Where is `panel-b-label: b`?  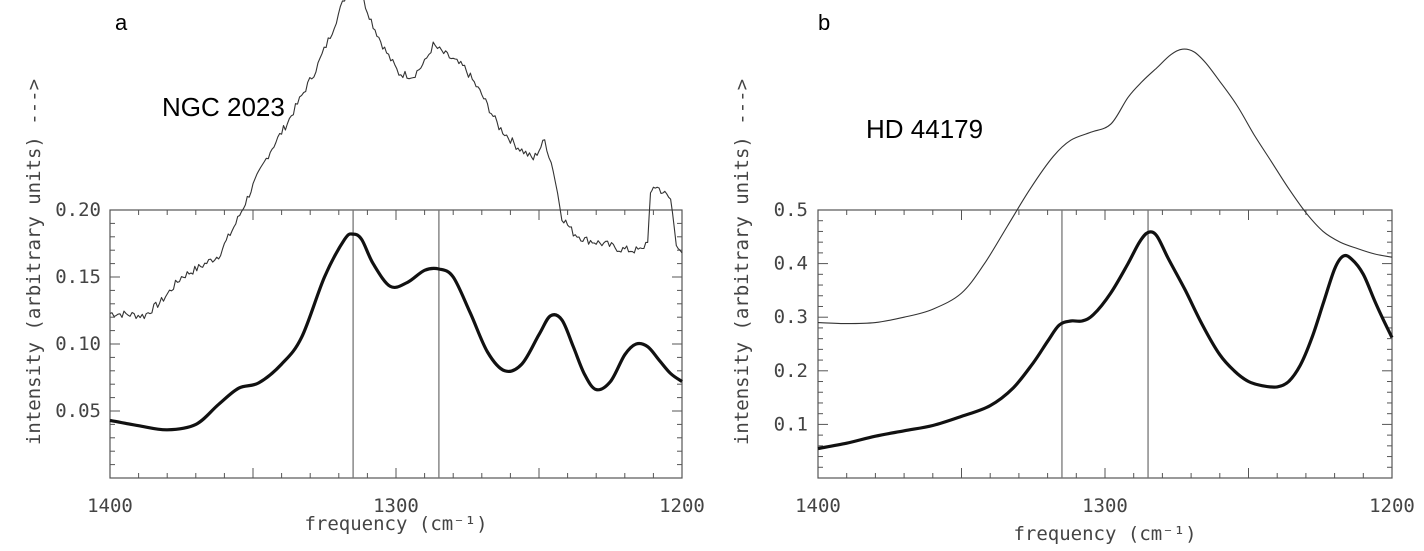
panel-b-label: b is located at coordinates (824, 22).